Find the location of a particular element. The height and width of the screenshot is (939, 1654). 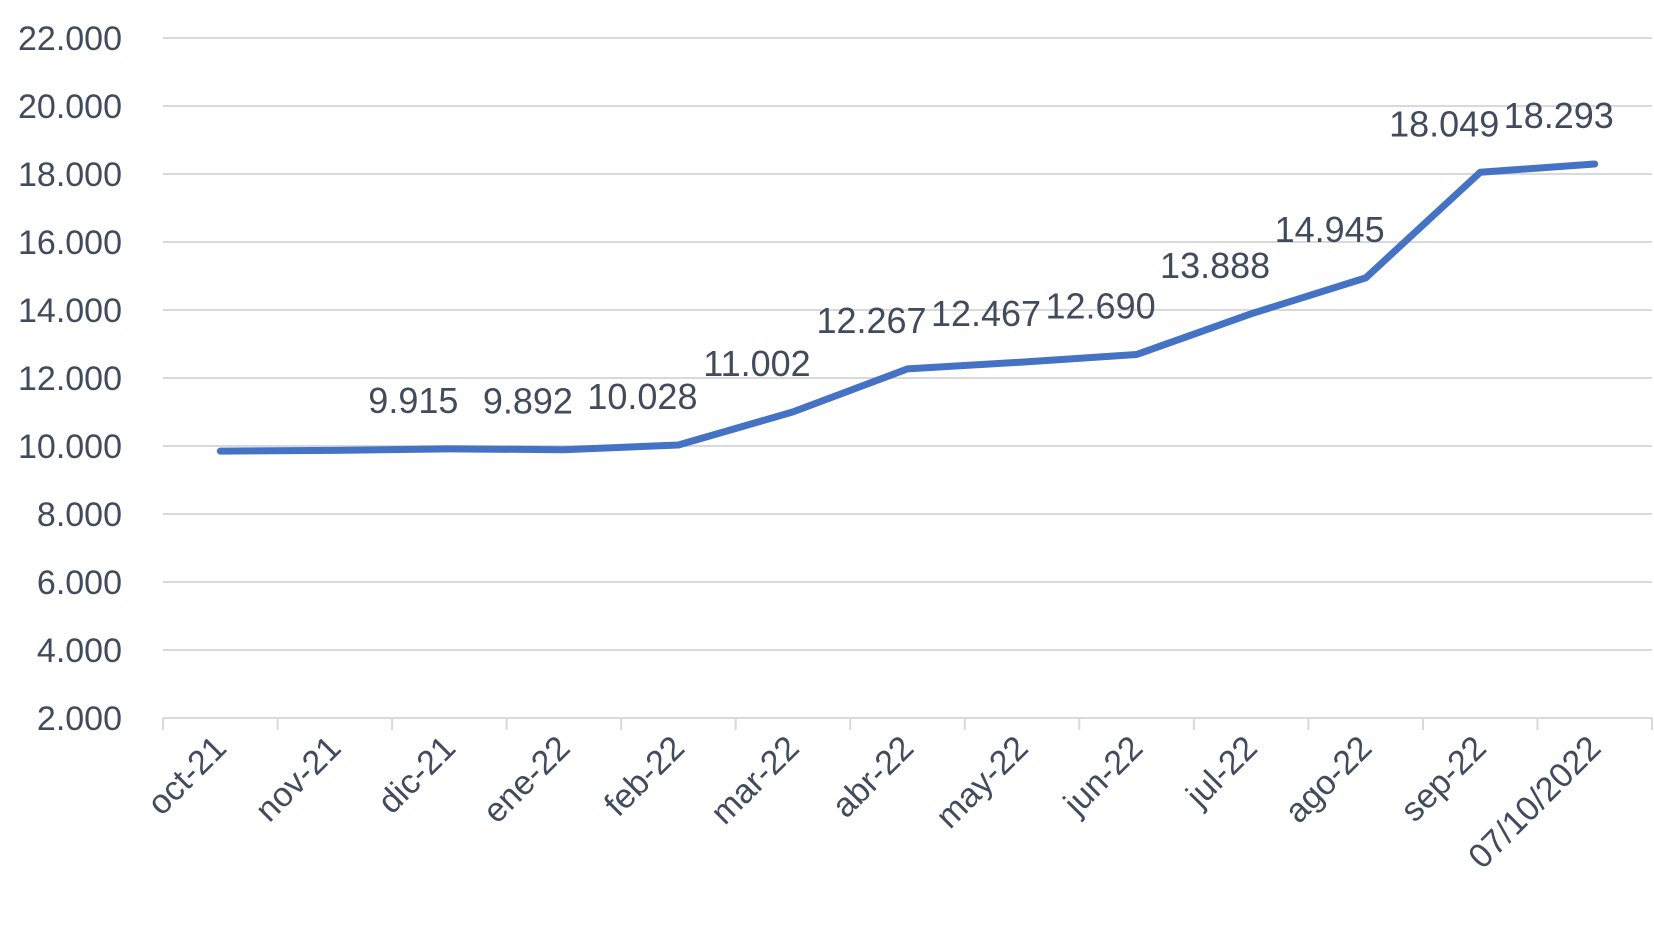

y-tick-label: 10.000 is located at coordinates (70, 447).